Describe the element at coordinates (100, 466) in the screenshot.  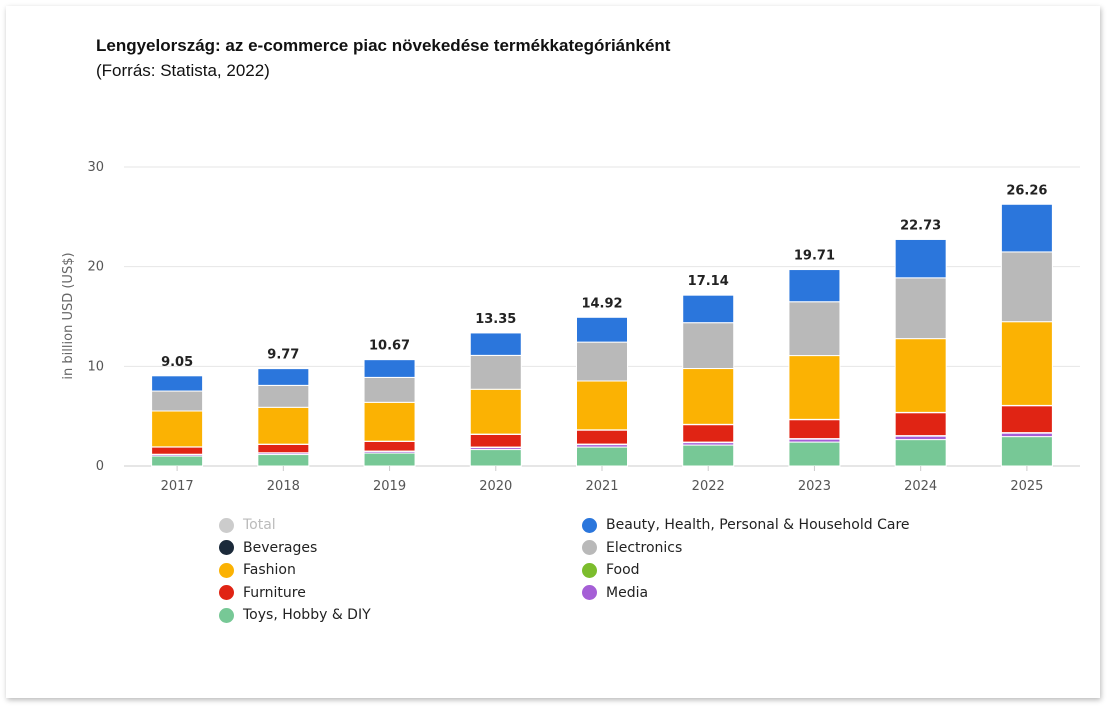
I see `y-tick-label: 0` at that location.